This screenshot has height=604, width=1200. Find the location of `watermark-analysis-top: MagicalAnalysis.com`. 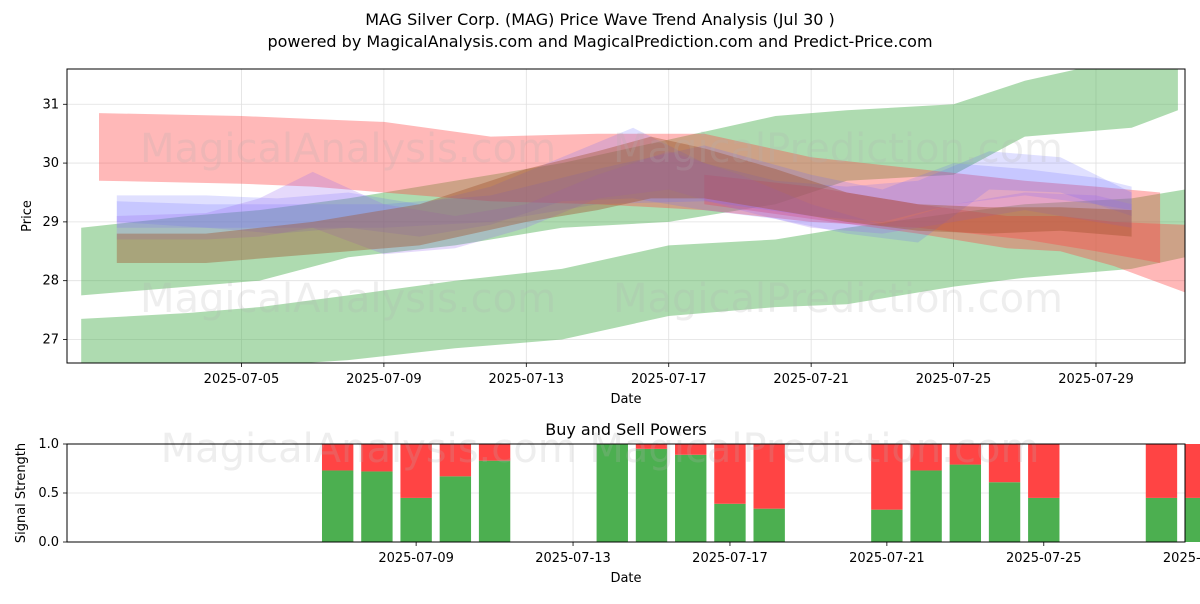

watermark-analysis-top: MagicalAnalysis.com is located at coordinates (348, 149).